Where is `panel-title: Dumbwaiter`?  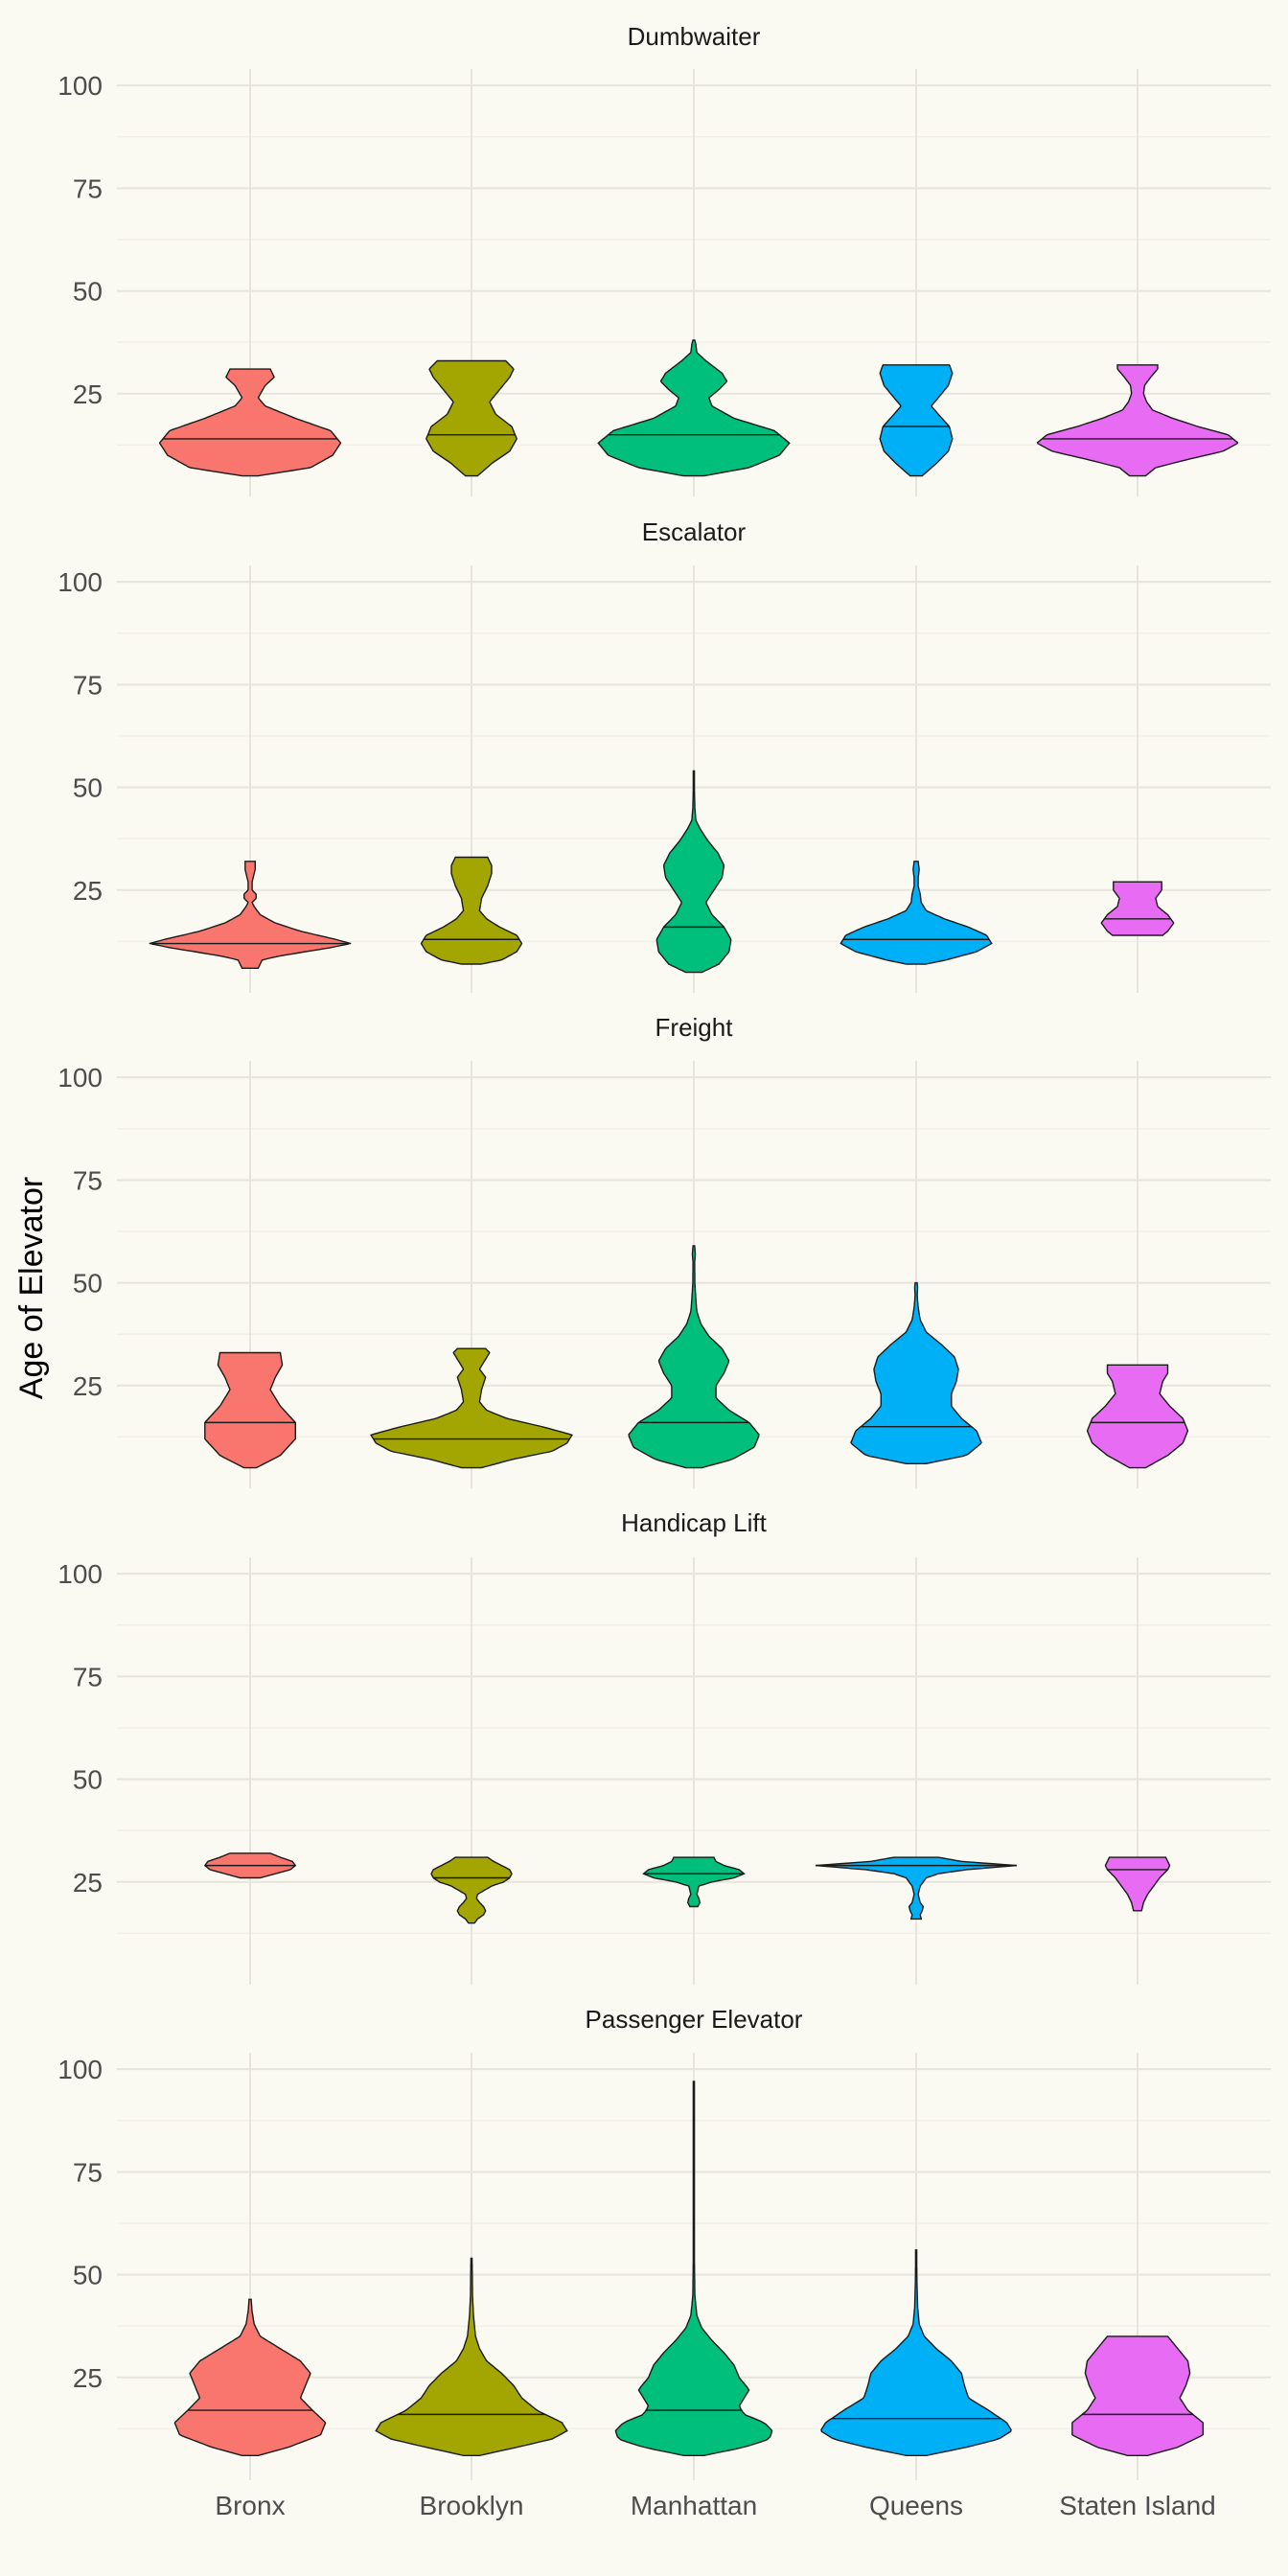 panel-title: Dumbwaiter is located at coordinates (694, 36).